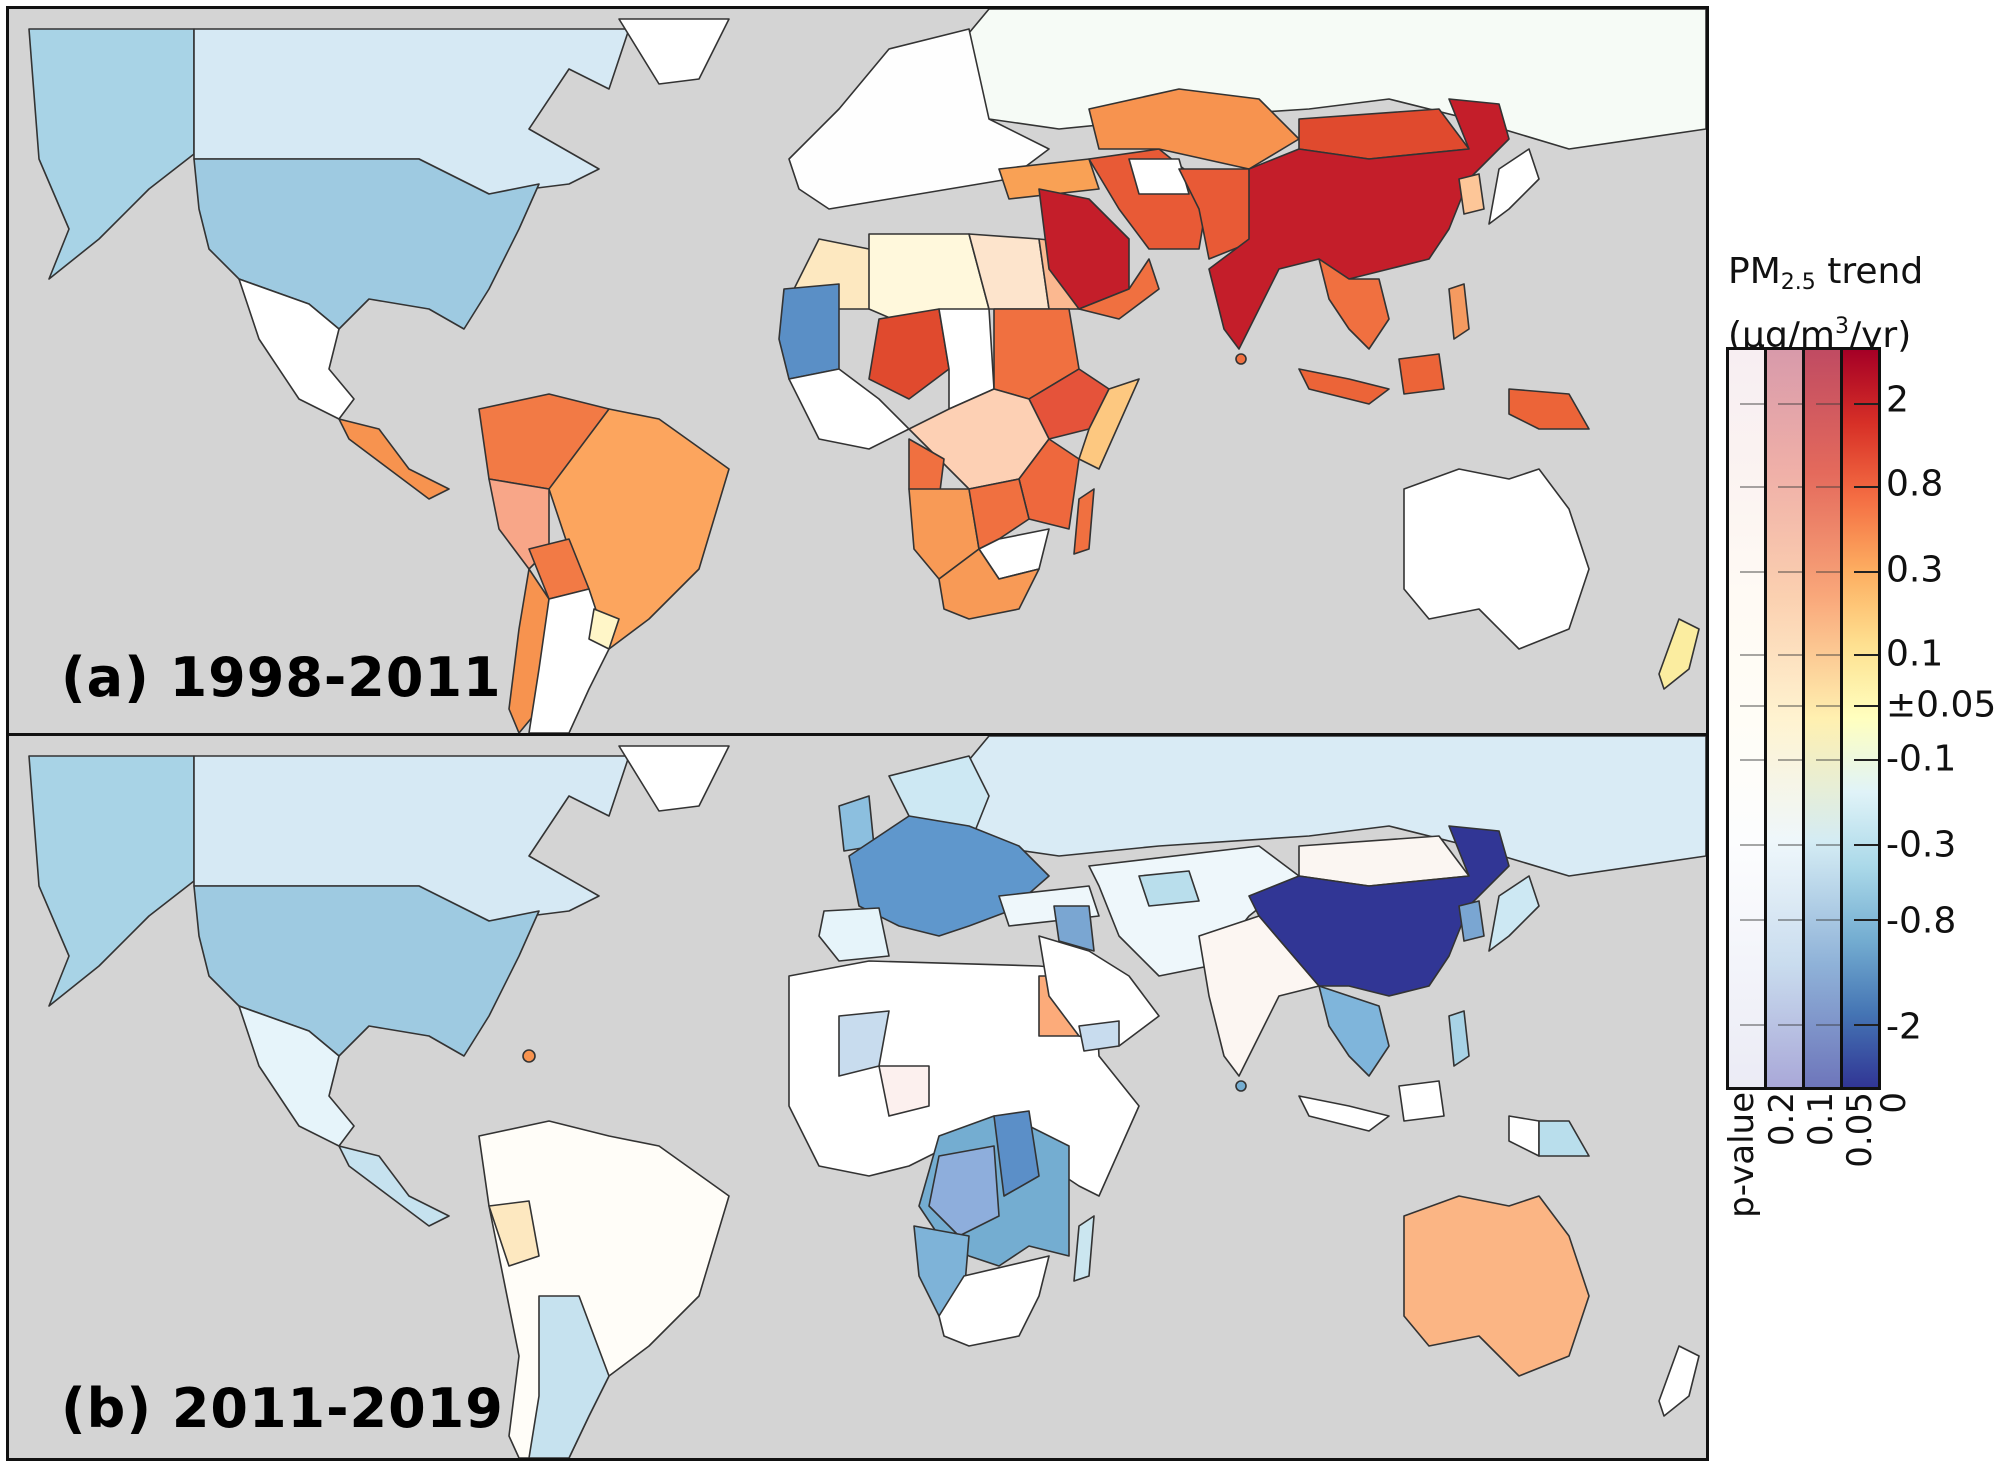 The width and height of the screenshot is (2000, 1467). Describe the element at coordinates (1821, 1119) in the screenshot. I see `pvalue-tick-label: 0.1` at that location.